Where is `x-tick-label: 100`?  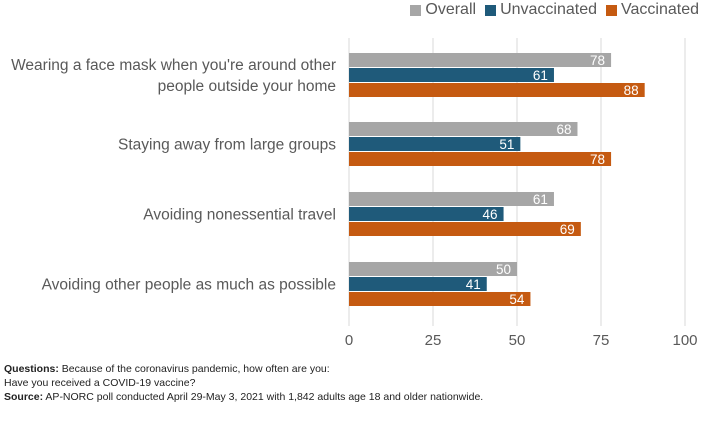
x-tick-label: 100 is located at coordinates (684, 340).